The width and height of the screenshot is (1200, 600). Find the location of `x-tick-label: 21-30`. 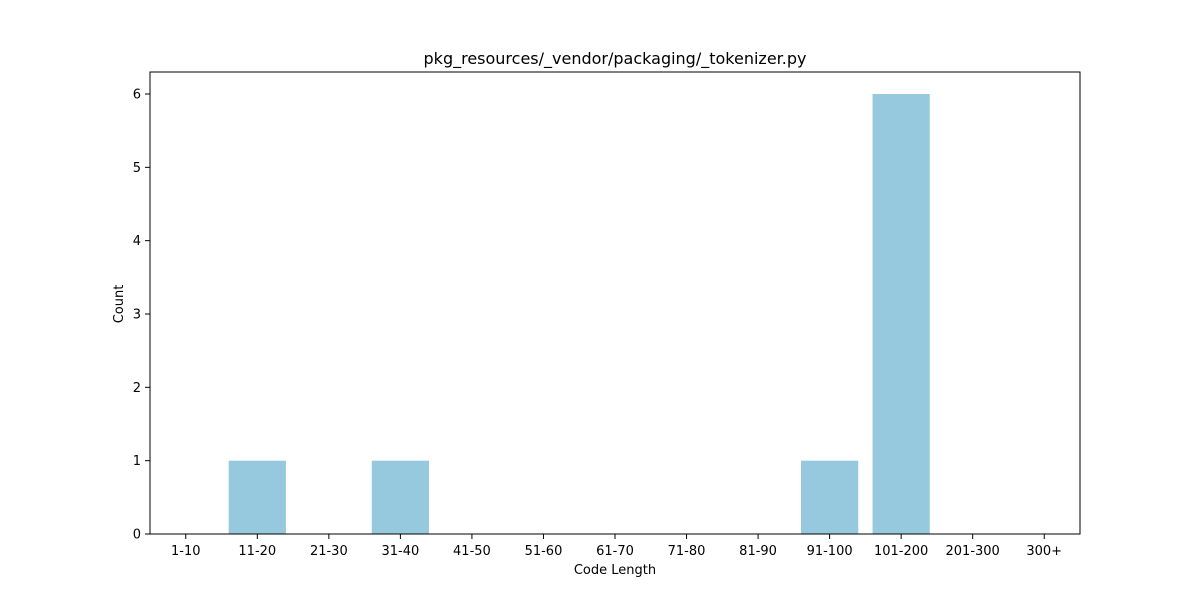

x-tick-label: 21-30 is located at coordinates (329, 551).